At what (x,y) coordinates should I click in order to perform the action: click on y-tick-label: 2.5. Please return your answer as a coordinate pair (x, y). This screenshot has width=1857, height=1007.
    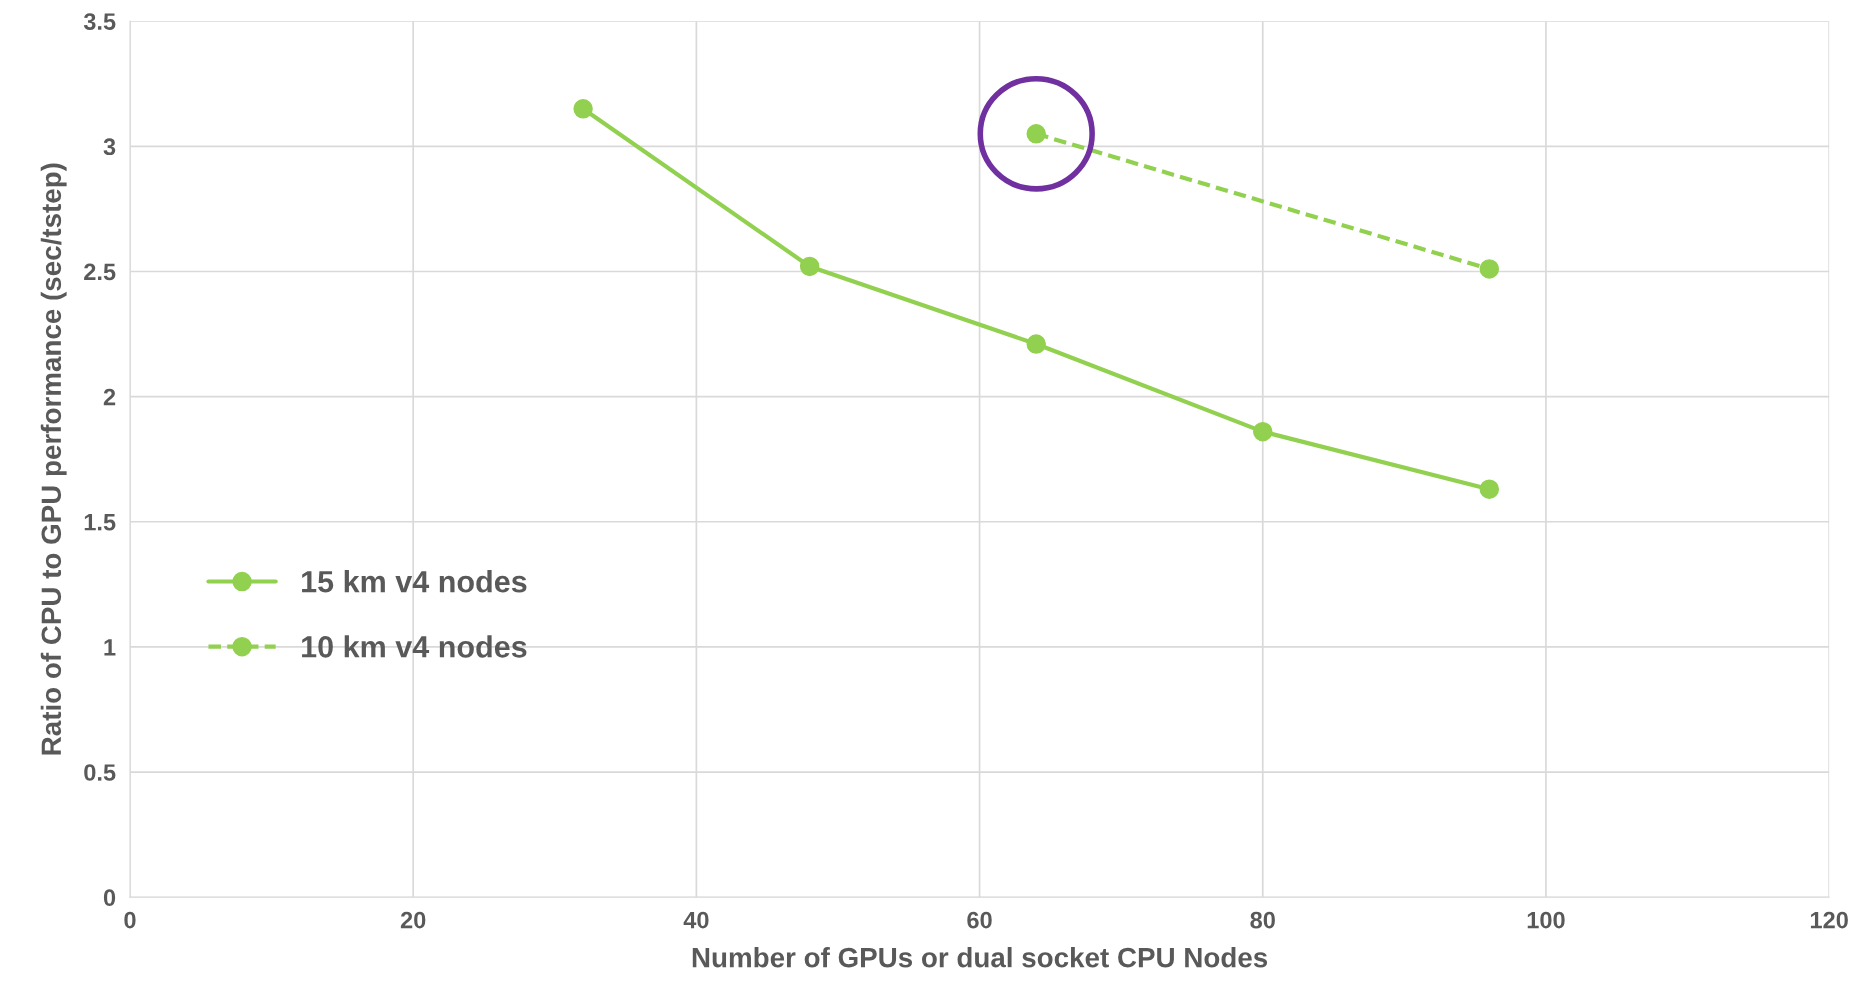
    Looking at the image, I should click on (100, 272).